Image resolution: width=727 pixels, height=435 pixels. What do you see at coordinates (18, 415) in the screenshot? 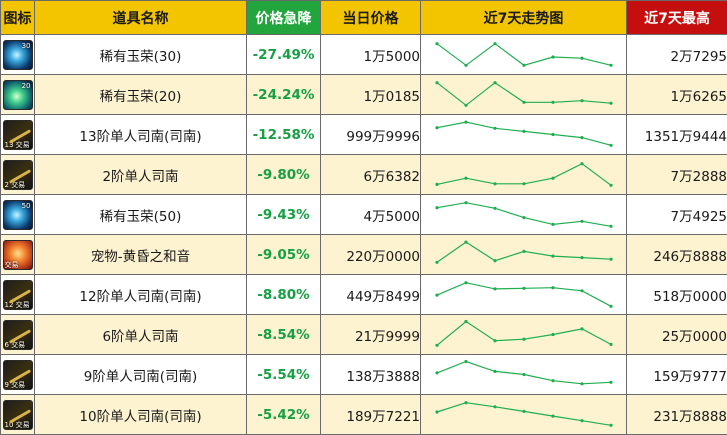
I see `icon-cell: 10 交易` at bounding box center [18, 415].